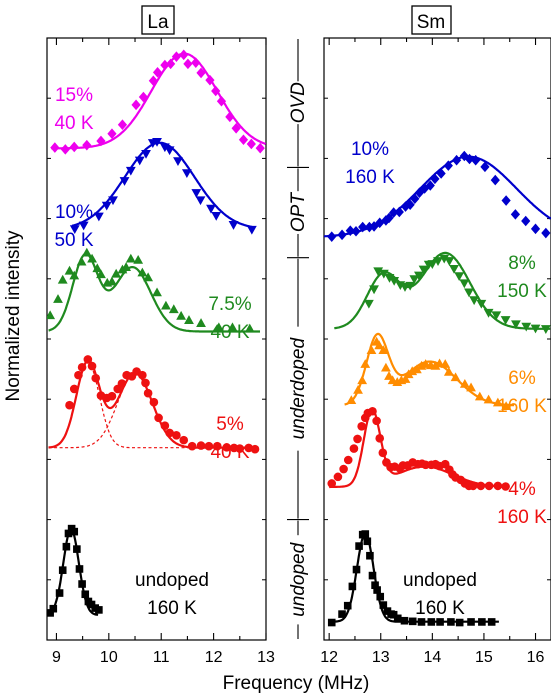 This screenshot has width=551, height=698. Describe the element at coordinates (298, 388) in the screenshot. I see `region-label: underdoped` at that location.